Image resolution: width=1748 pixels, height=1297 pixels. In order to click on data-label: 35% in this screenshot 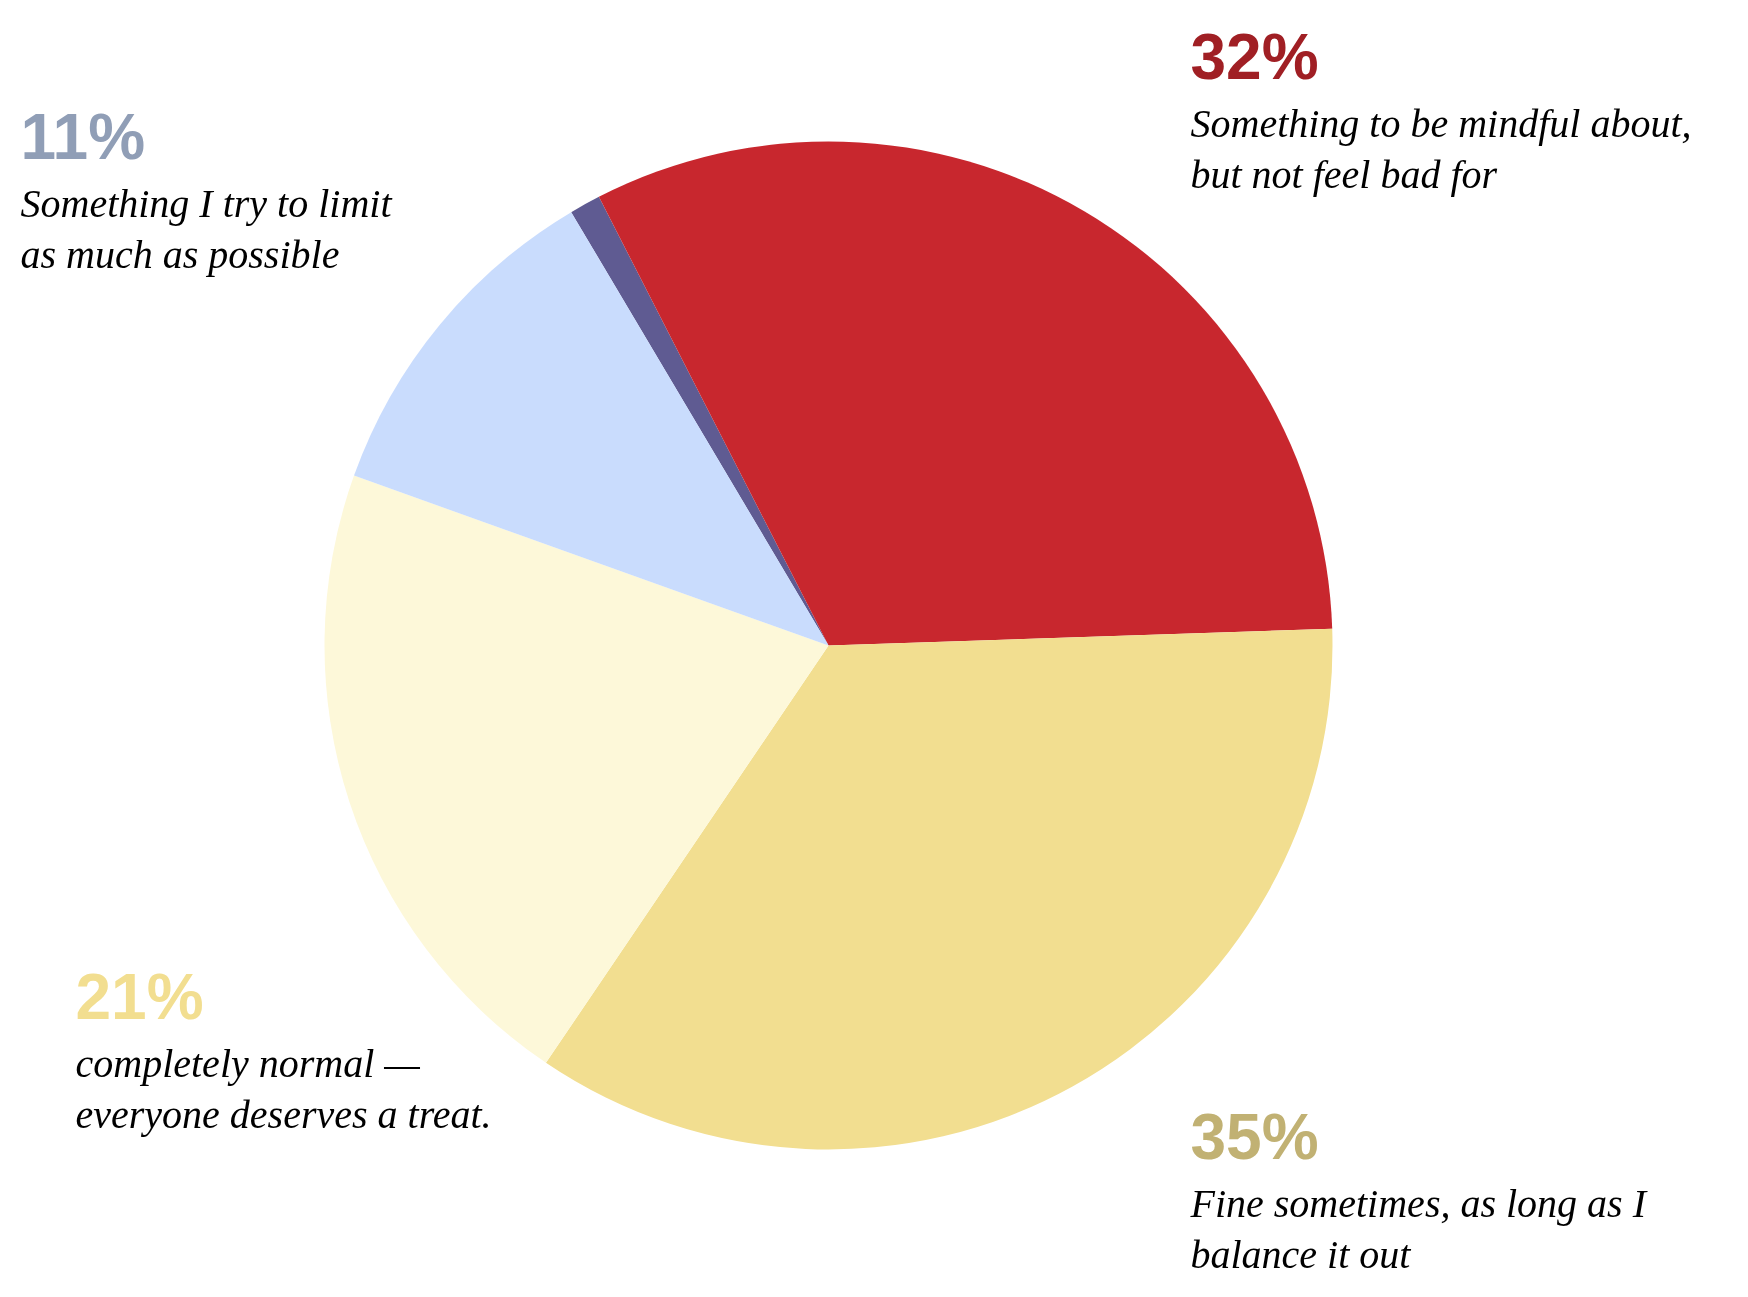, I will do `click(1254, 1136)`.